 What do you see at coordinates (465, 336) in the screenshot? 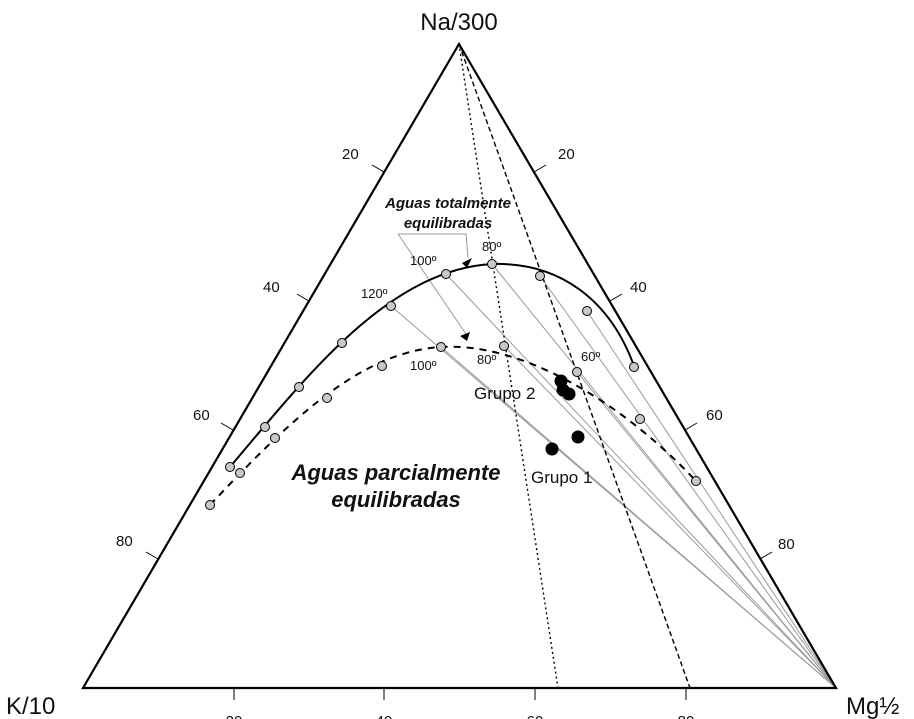
I see `arrowhead-partial-icon` at bounding box center [465, 336].